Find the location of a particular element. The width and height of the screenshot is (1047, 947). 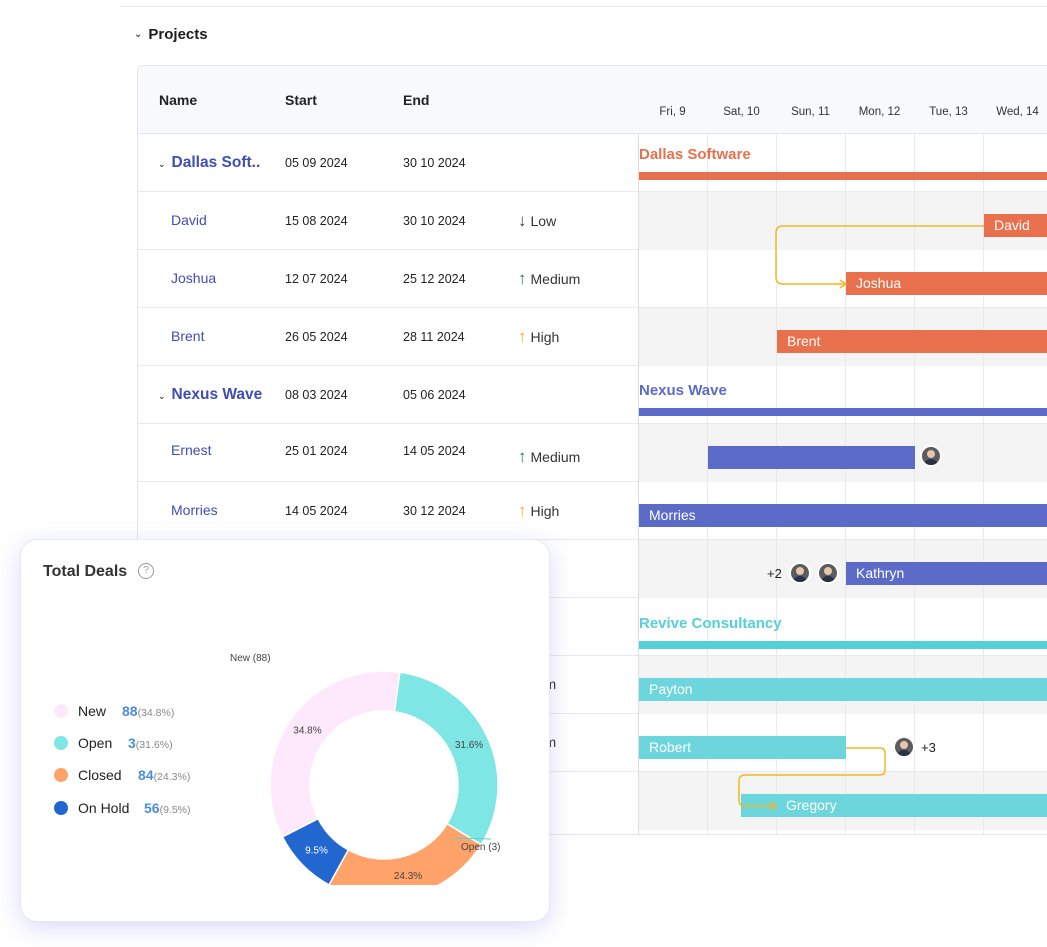

gantt-bar-brent: Brent is located at coordinates (912, 341).